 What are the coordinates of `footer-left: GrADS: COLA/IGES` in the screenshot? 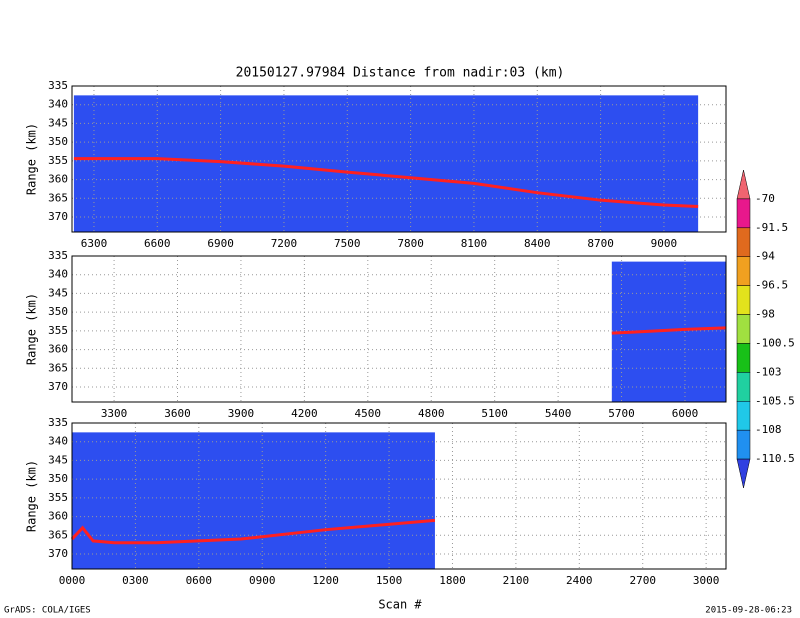 It's located at (47, 611).